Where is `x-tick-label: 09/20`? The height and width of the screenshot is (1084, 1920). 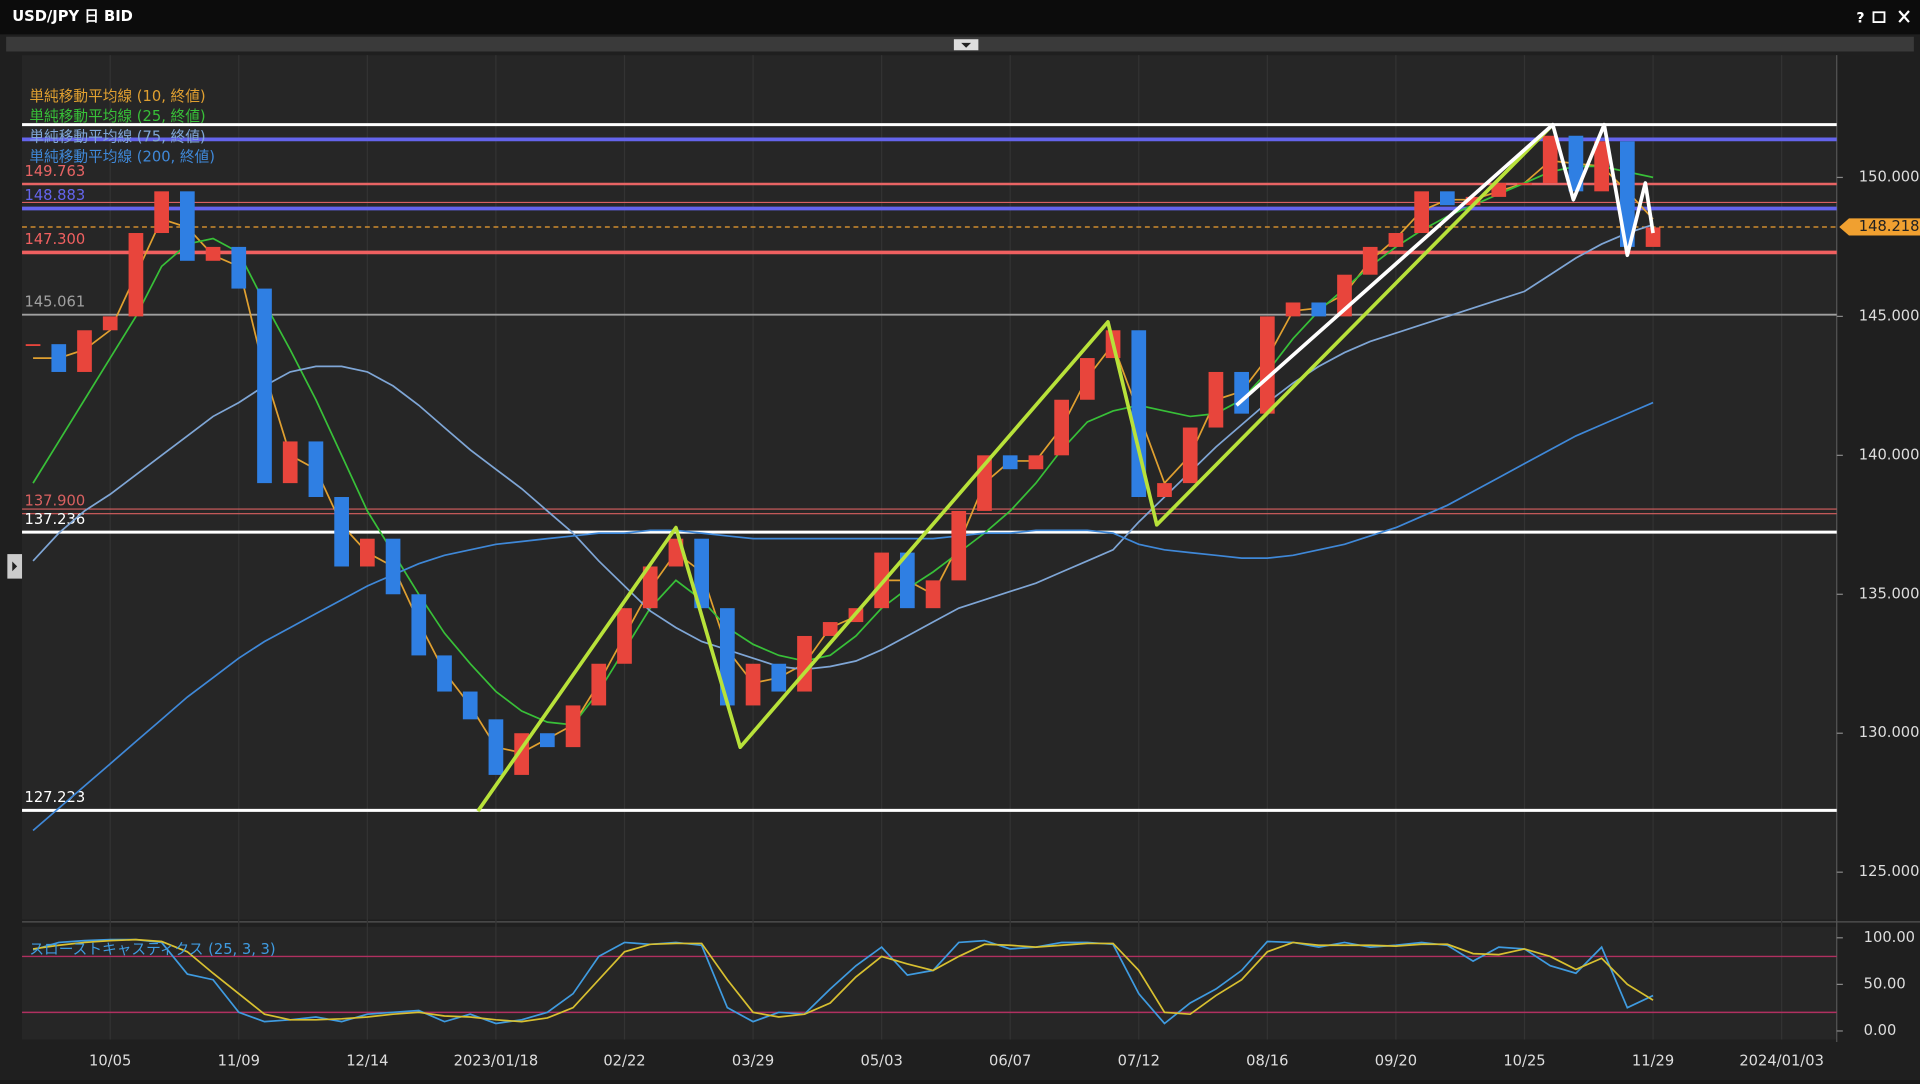 x-tick-label: 09/20 is located at coordinates (1396, 1061).